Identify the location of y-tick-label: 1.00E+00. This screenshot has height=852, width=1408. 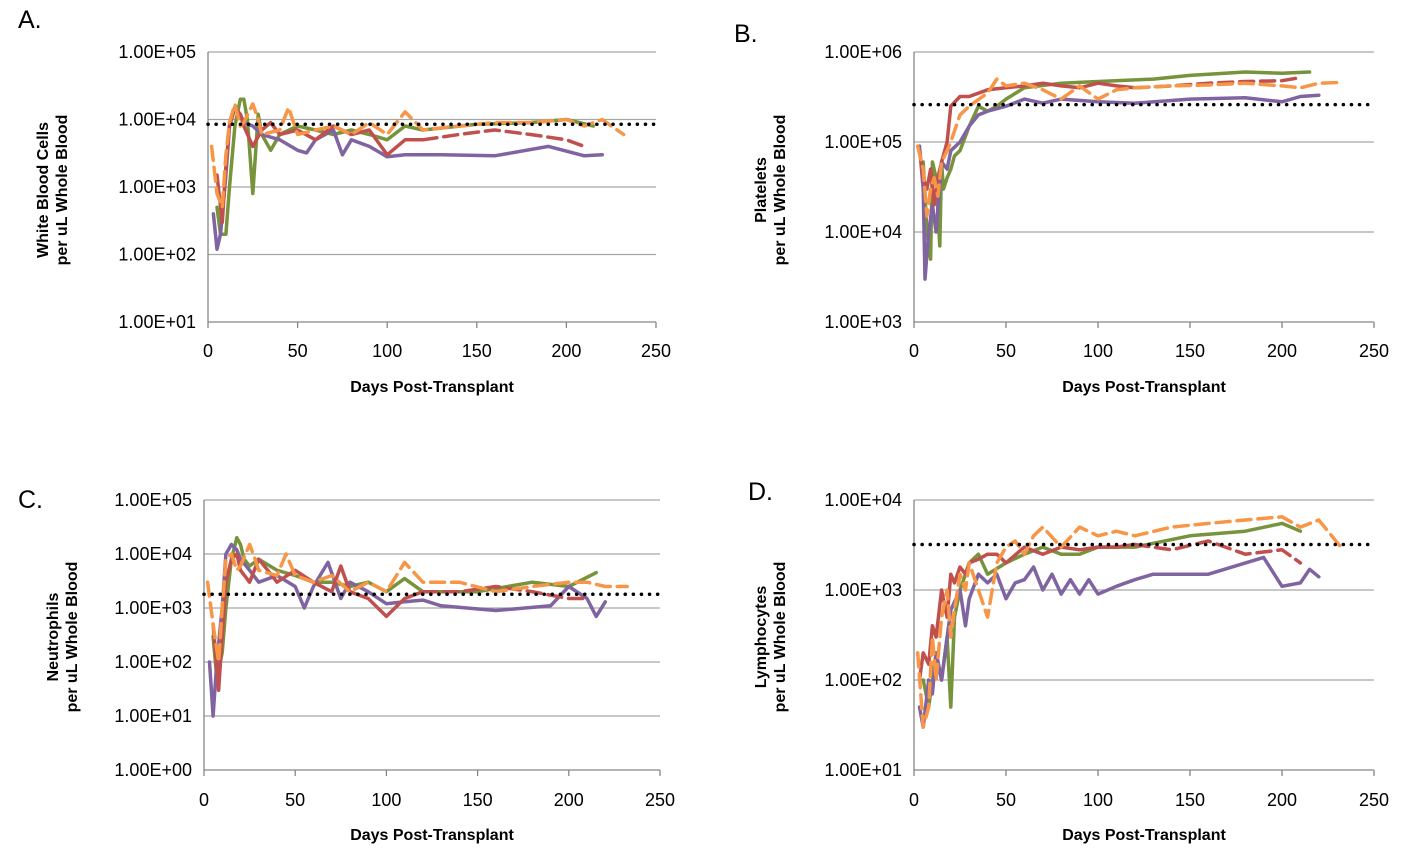
(153, 770).